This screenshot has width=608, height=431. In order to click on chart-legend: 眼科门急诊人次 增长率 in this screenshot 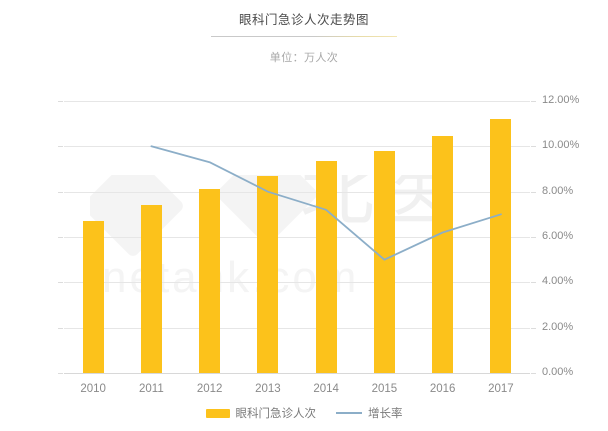, I will do `click(304, 413)`.